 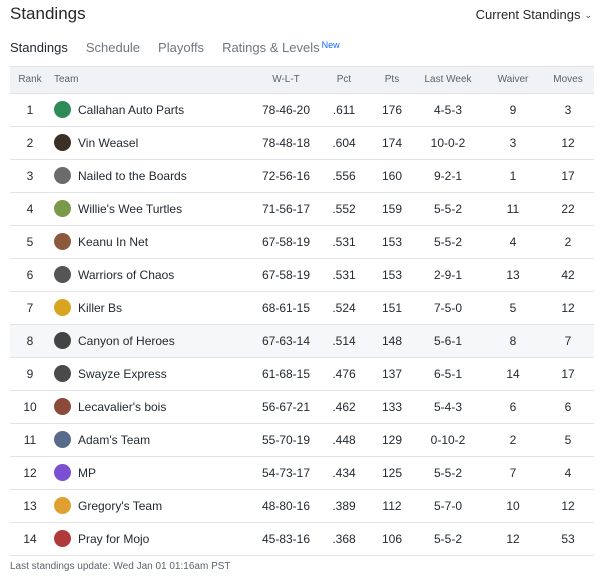 What do you see at coordinates (130, 209) in the screenshot?
I see `team-name-link: Willie's Wee Turtles` at bounding box center [130, 209].